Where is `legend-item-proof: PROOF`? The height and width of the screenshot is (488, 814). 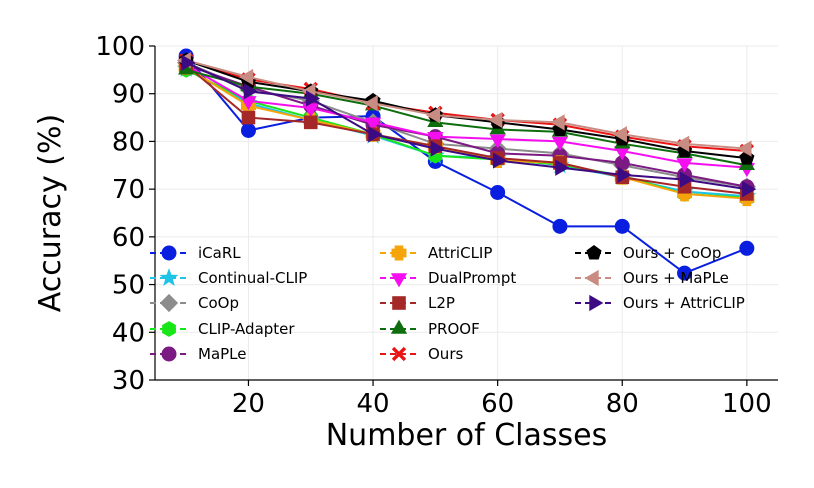 legend-item-proof: PROOF is located at coordinates (430, 328).